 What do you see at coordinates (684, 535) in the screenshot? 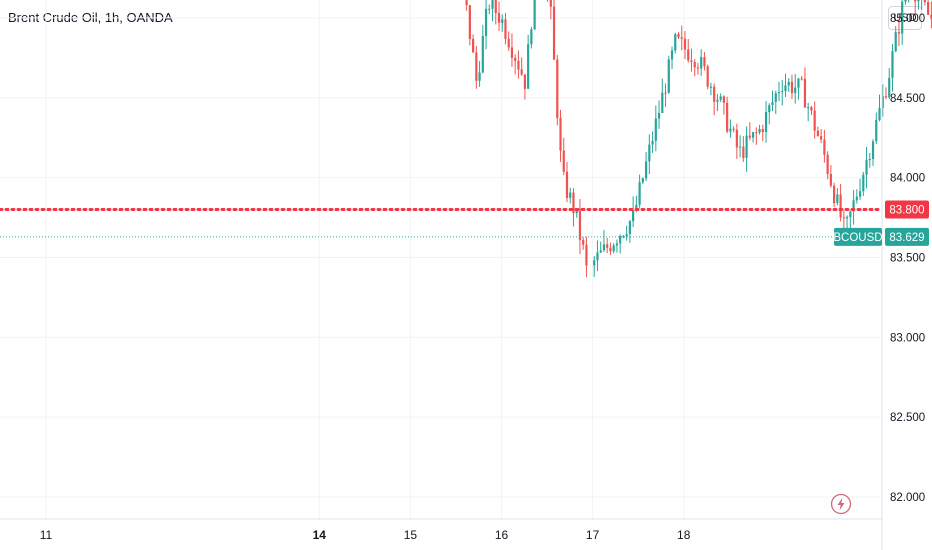
I see `x-tick-label: 18` at bounding box center [684, 535].